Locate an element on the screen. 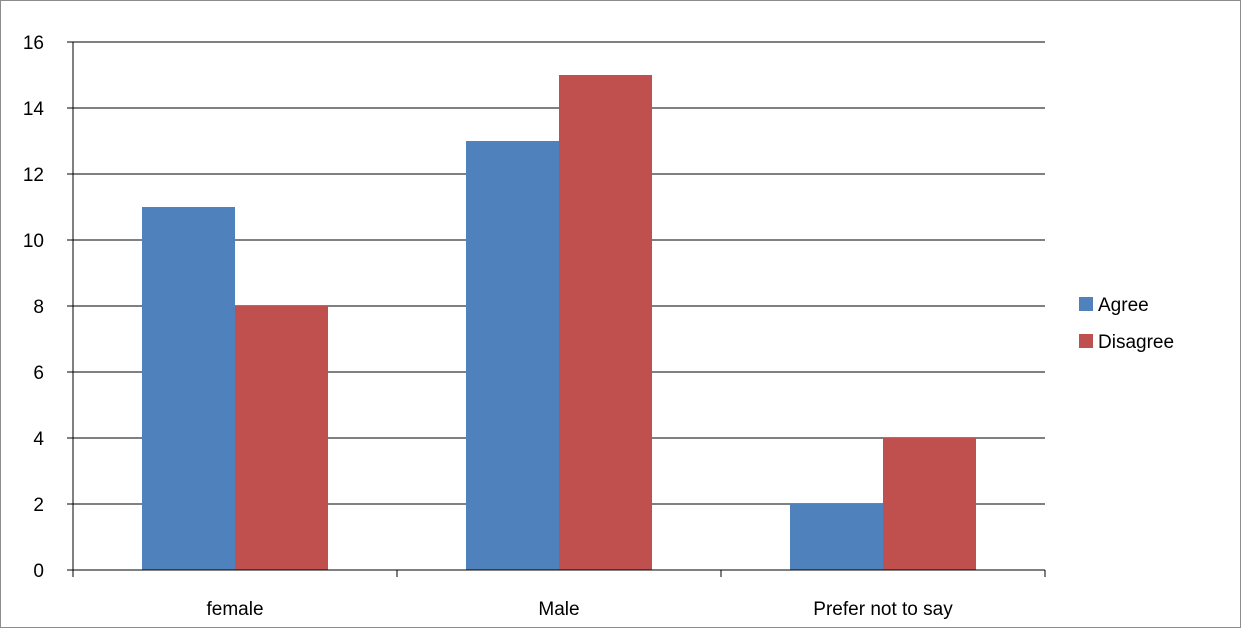  y-tick-label: 14 is located at coordinates (34, 109).